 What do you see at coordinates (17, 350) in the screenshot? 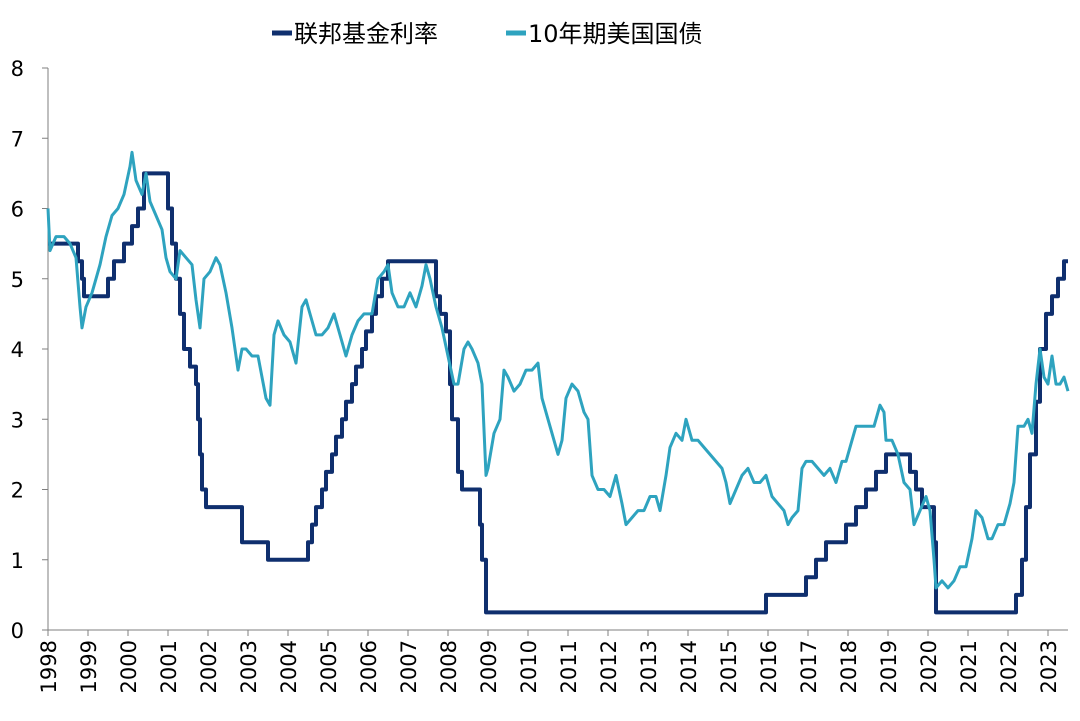
I see `y-tick-label: 4` at bounding box center [17, 350].